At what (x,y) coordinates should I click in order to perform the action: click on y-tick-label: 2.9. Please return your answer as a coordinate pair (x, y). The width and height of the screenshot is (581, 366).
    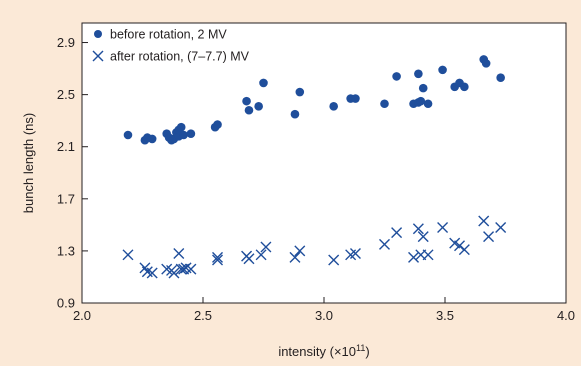
    Looking at the image, I should click on (66, 42).